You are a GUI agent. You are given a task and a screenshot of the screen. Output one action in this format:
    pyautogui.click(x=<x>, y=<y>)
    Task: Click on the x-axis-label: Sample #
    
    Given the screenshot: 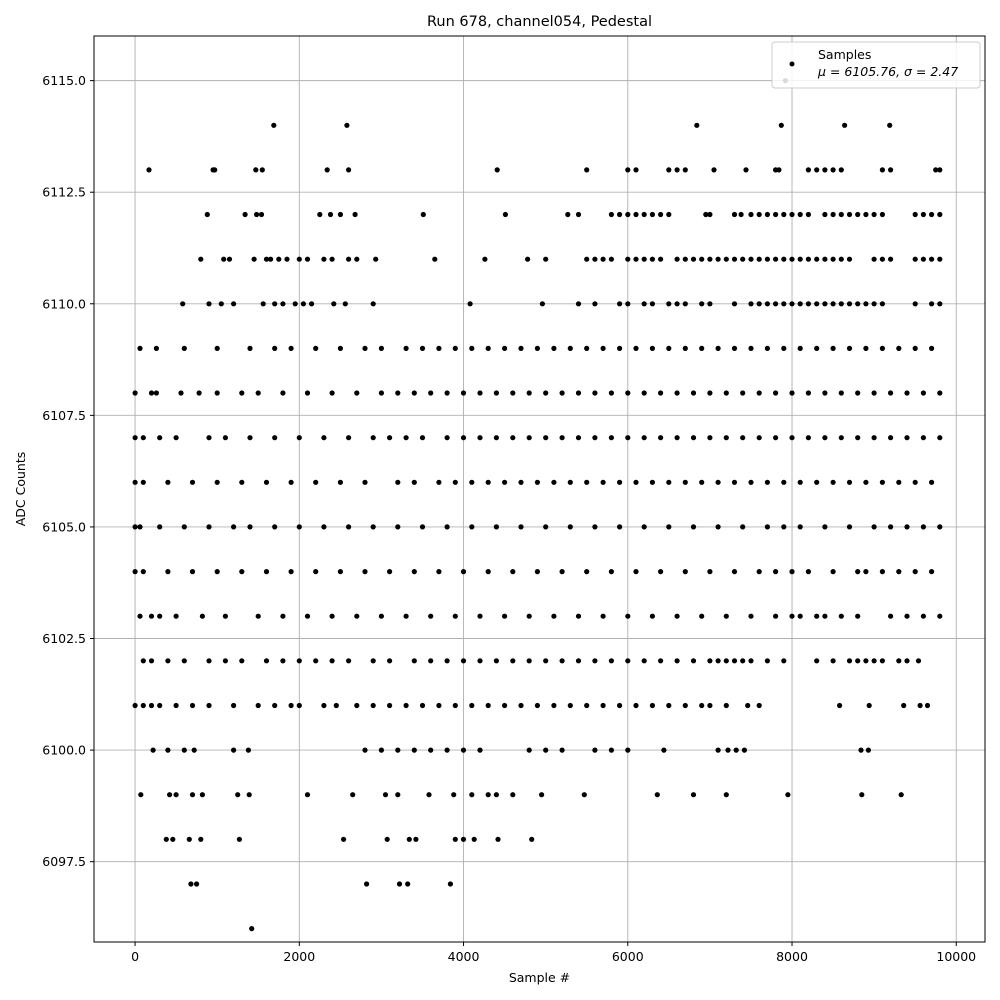 What is the action you would take?
    pyautogui.click(x=539, y=977)
    